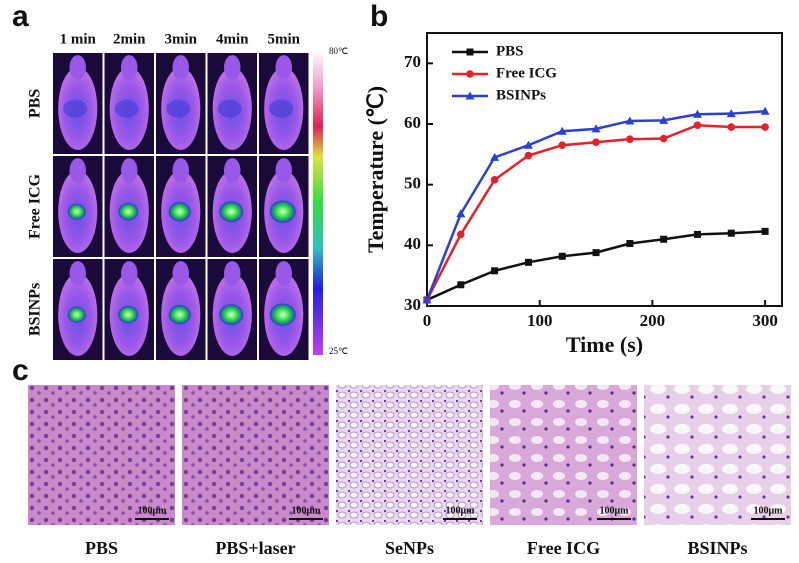 The width and height of the screenshot is (799, 563). I want to click on x-tick-label: 300, so click(765, 320).